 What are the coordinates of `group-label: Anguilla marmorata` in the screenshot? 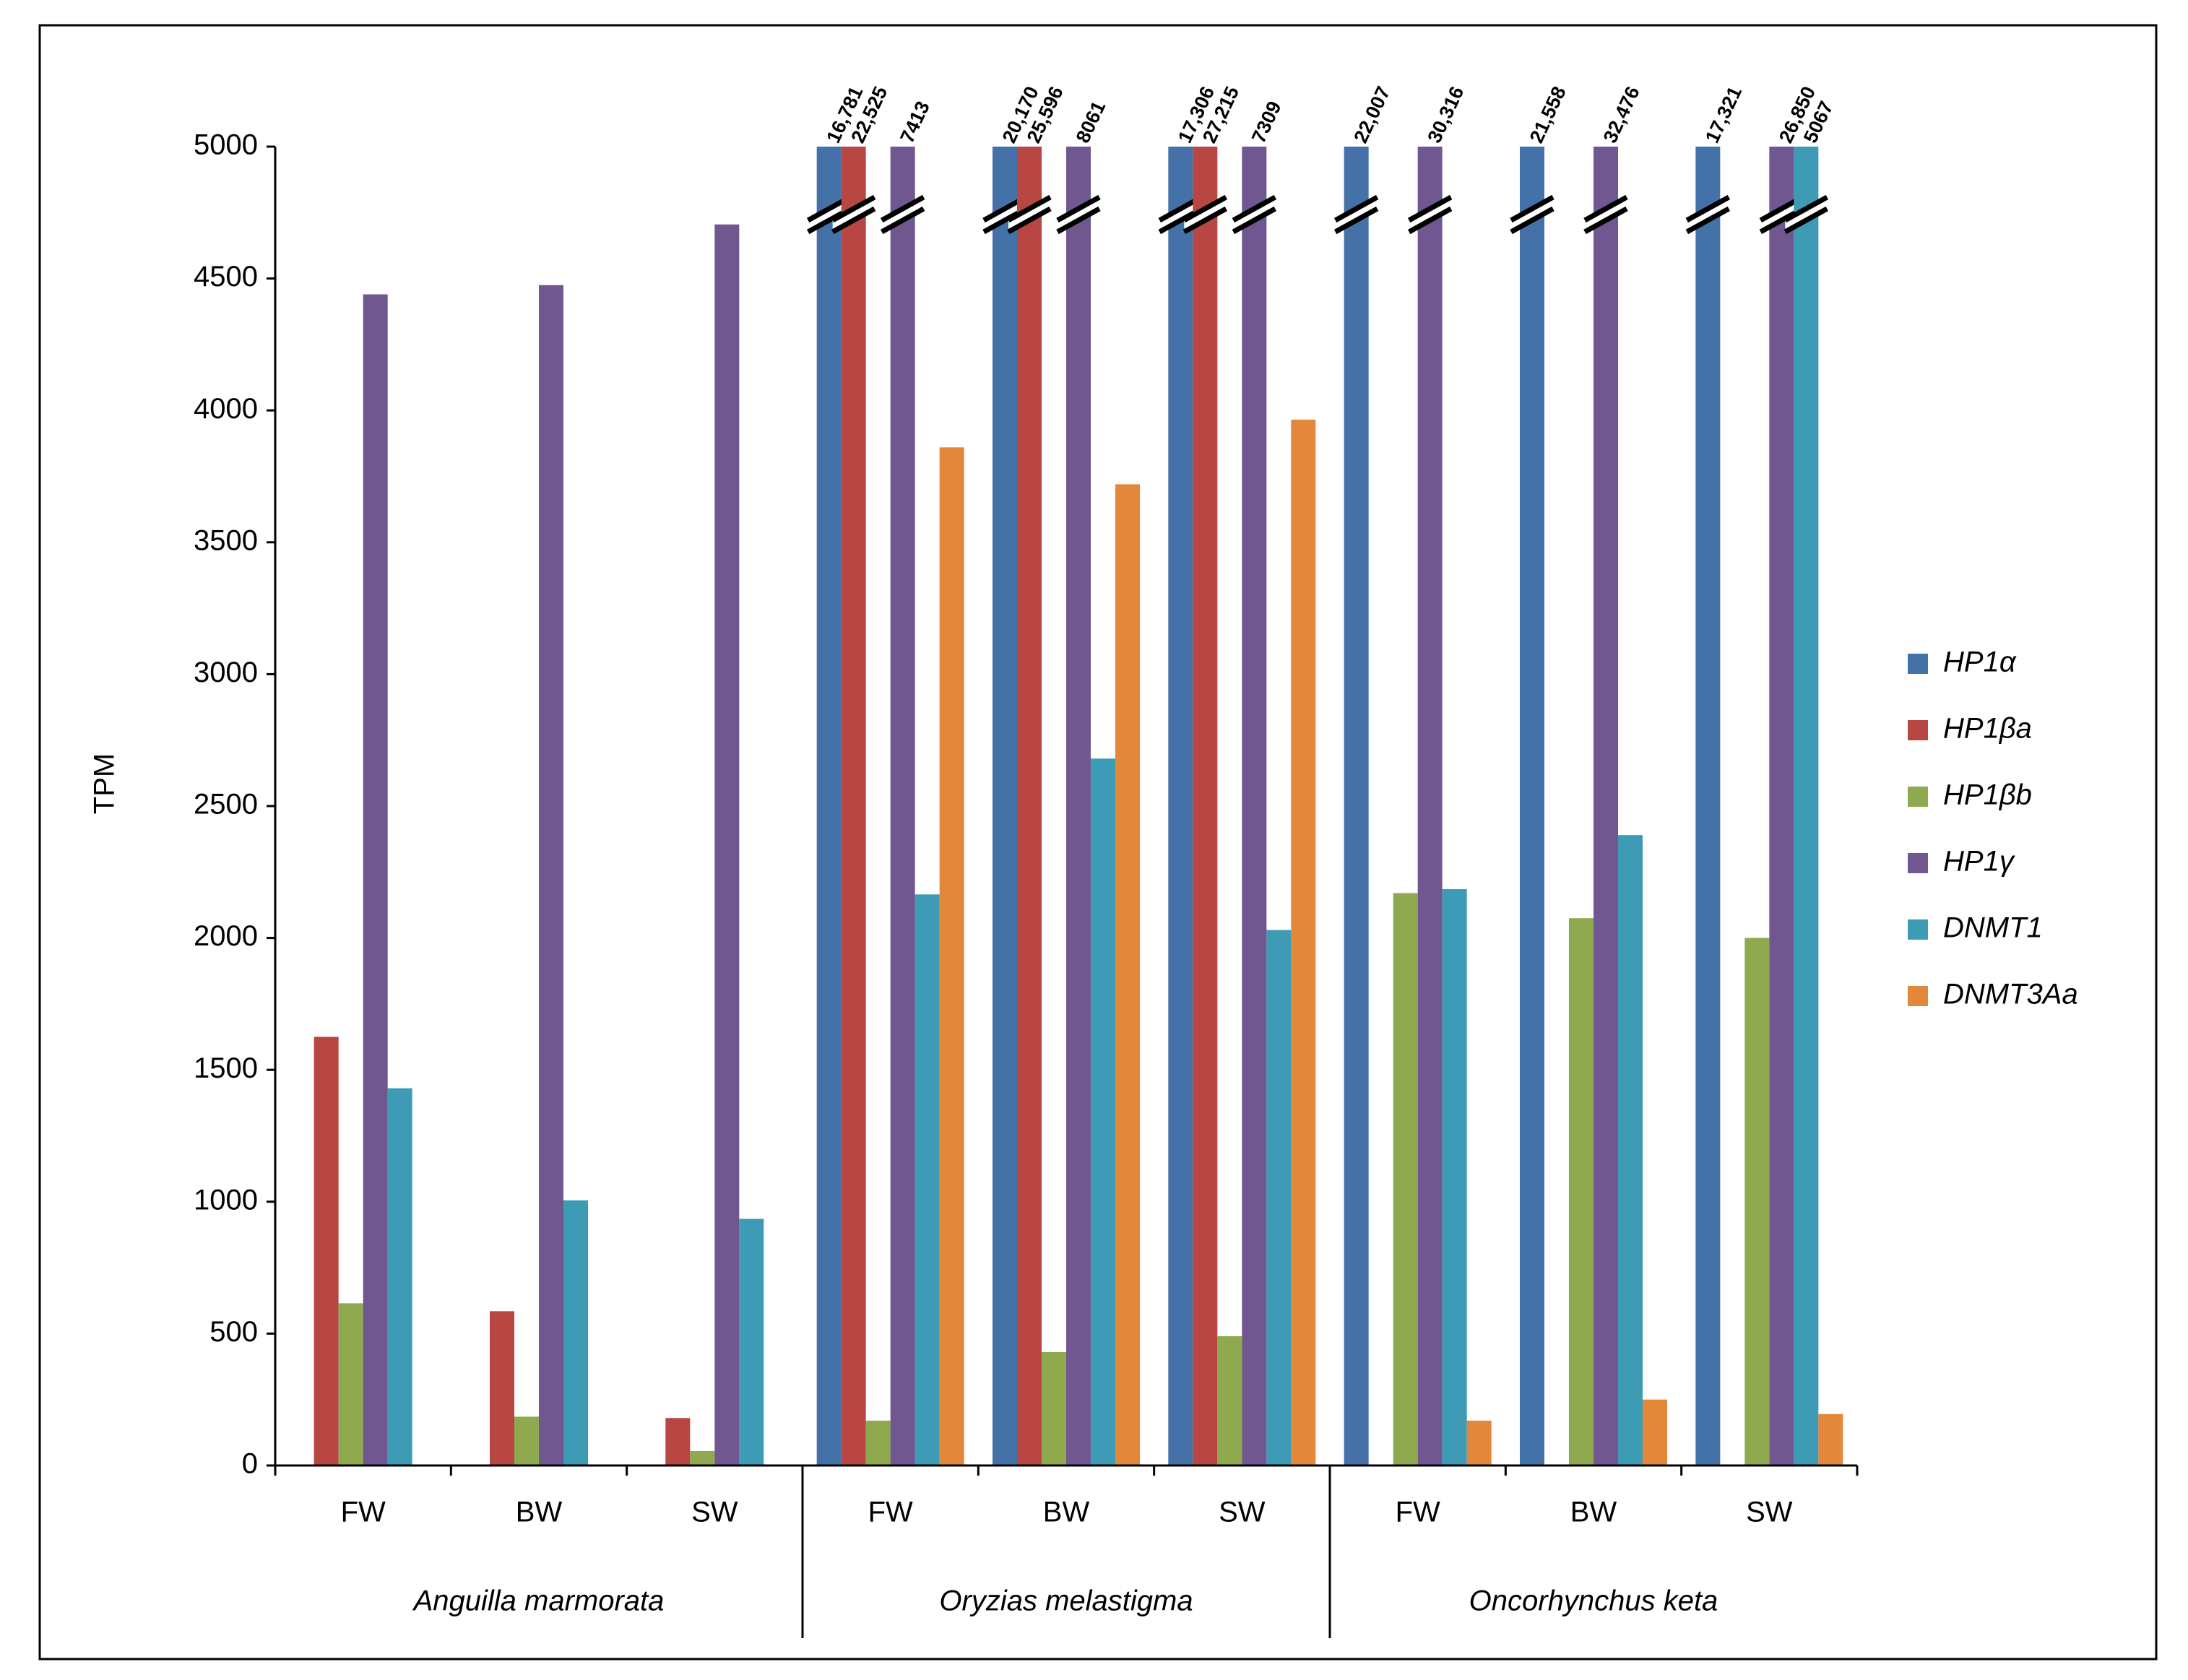 It's located at (538, 1601).